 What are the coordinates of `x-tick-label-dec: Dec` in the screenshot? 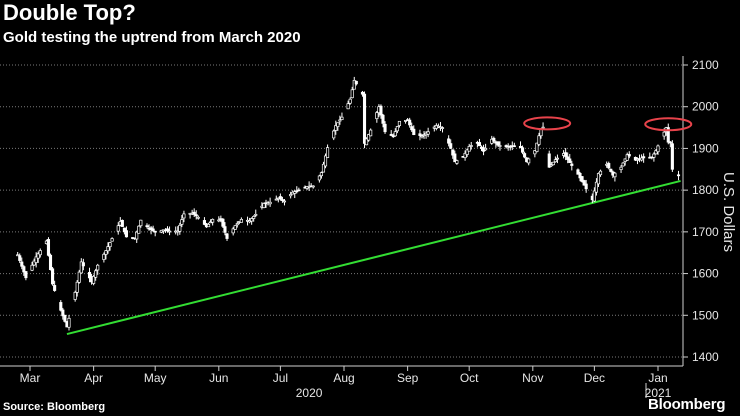 It's located at (594, 378).